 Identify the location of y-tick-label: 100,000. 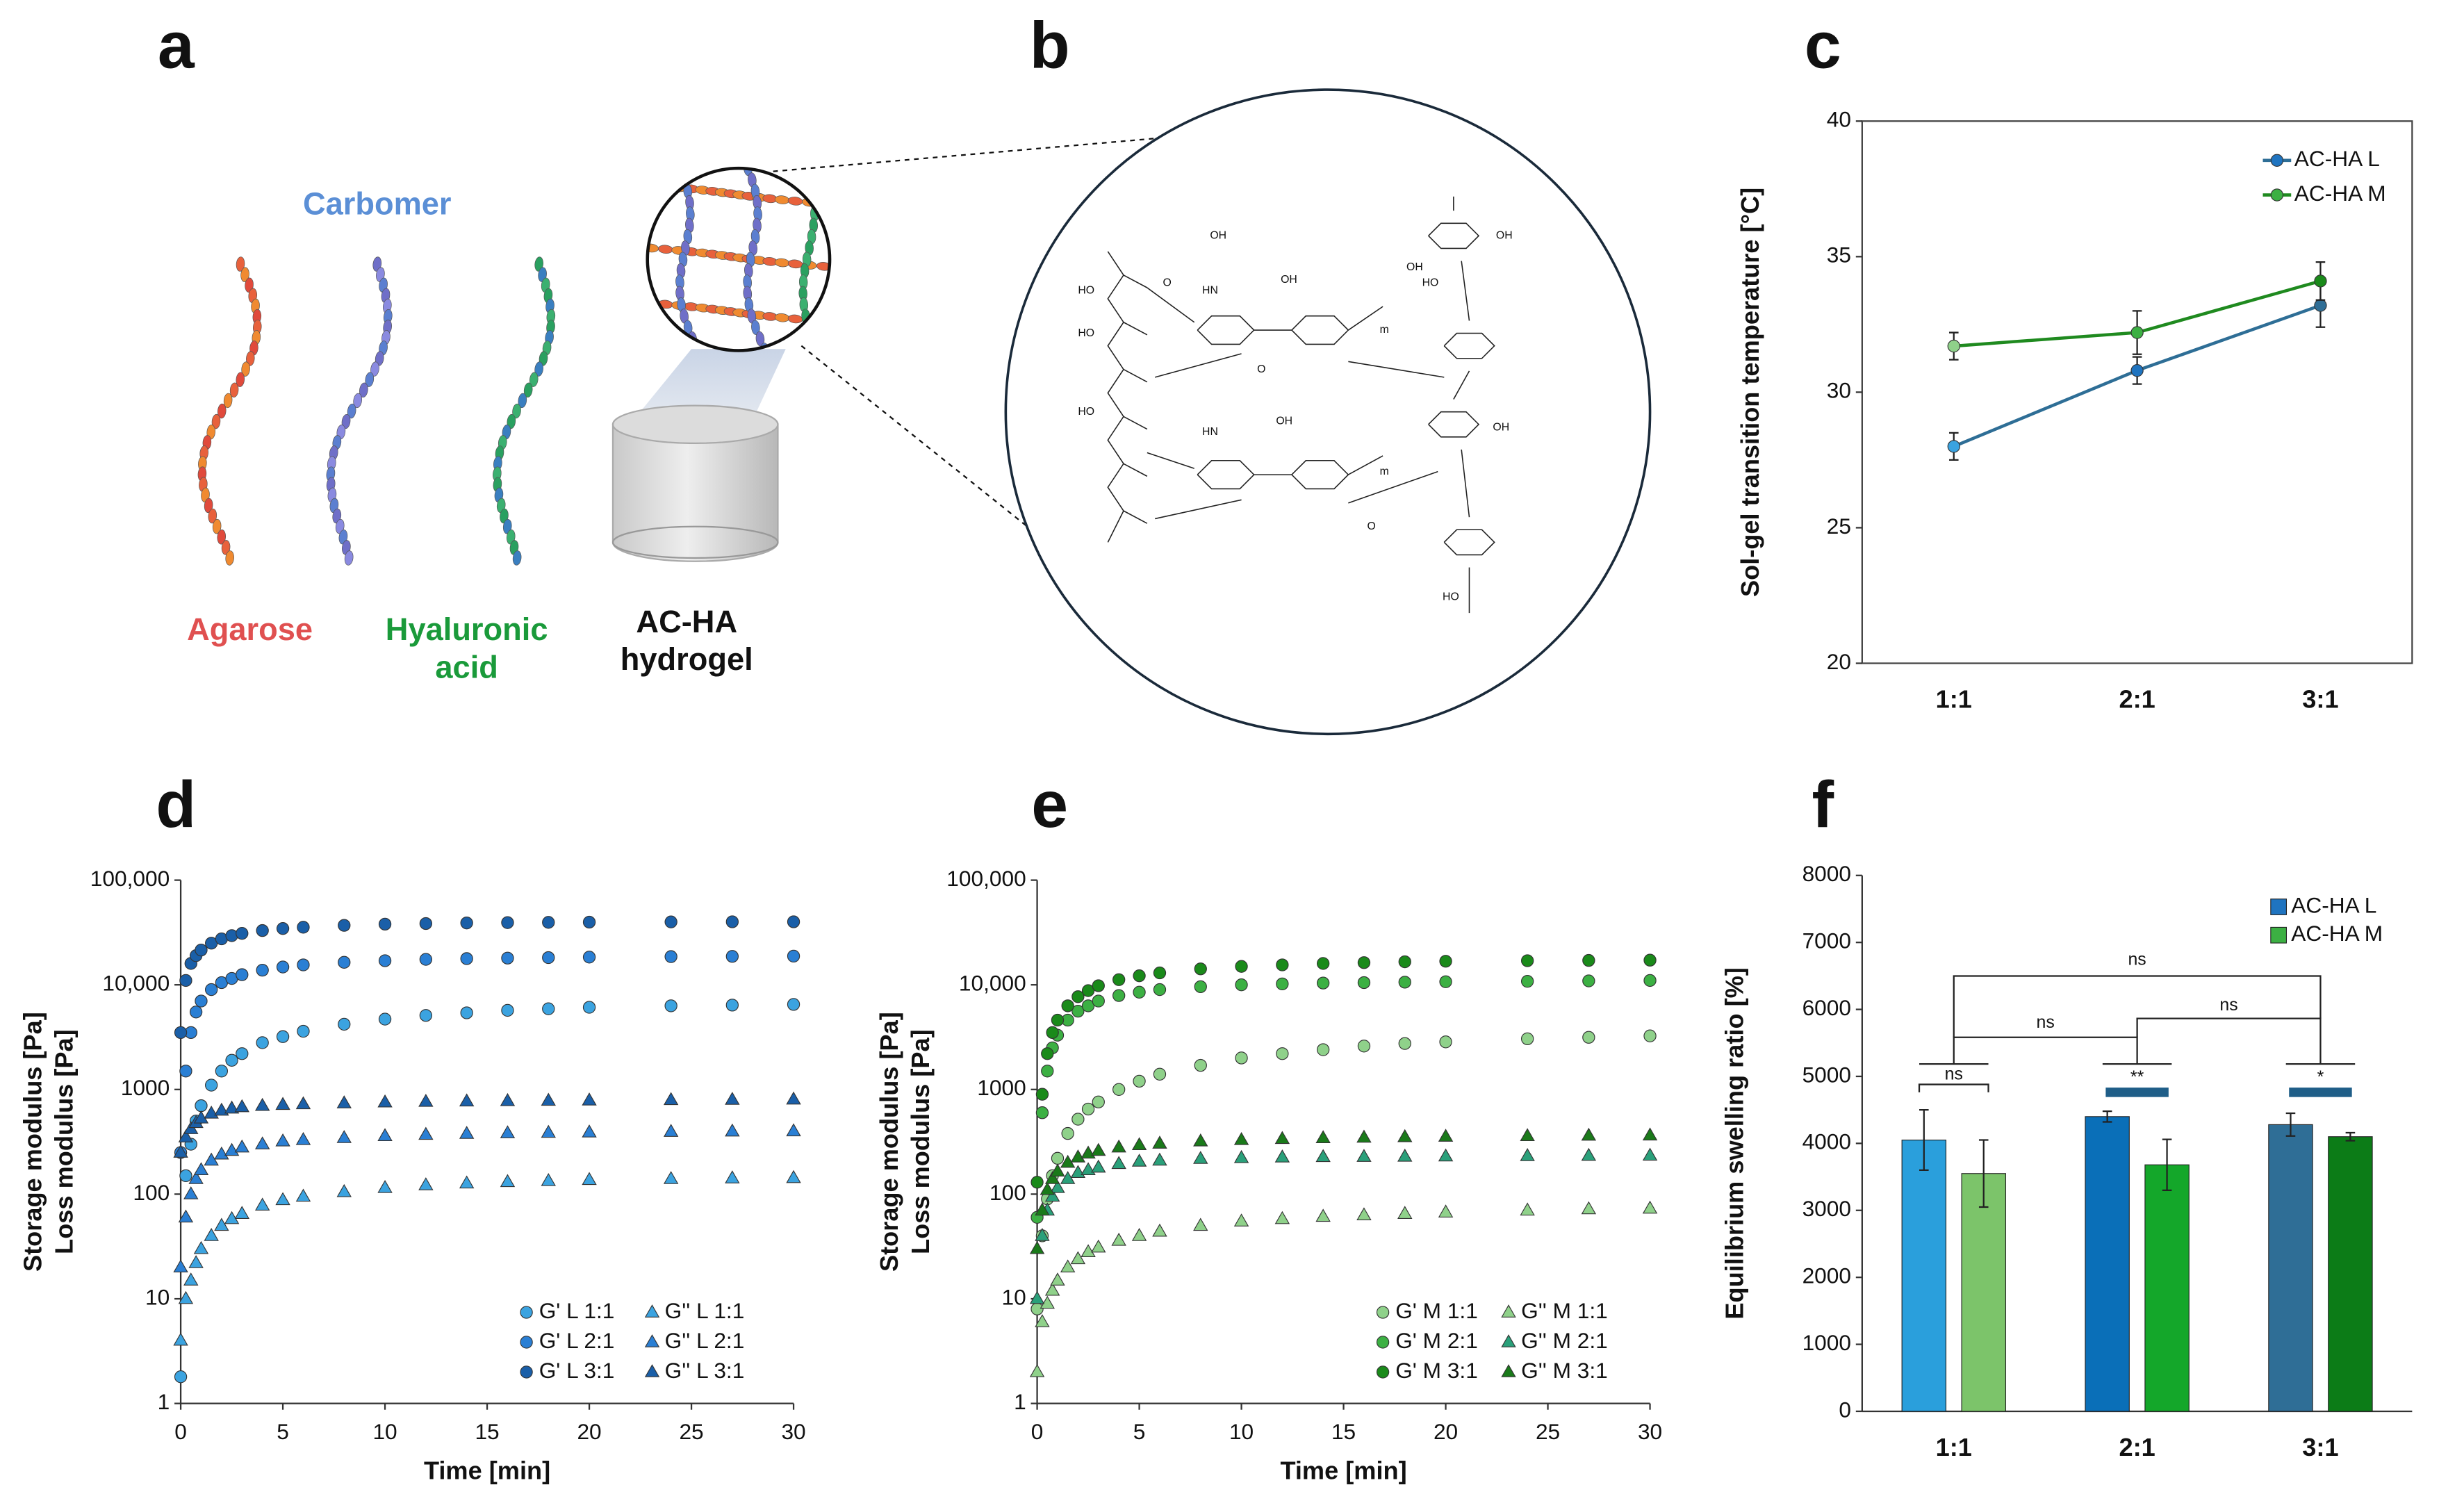
(130, 878).